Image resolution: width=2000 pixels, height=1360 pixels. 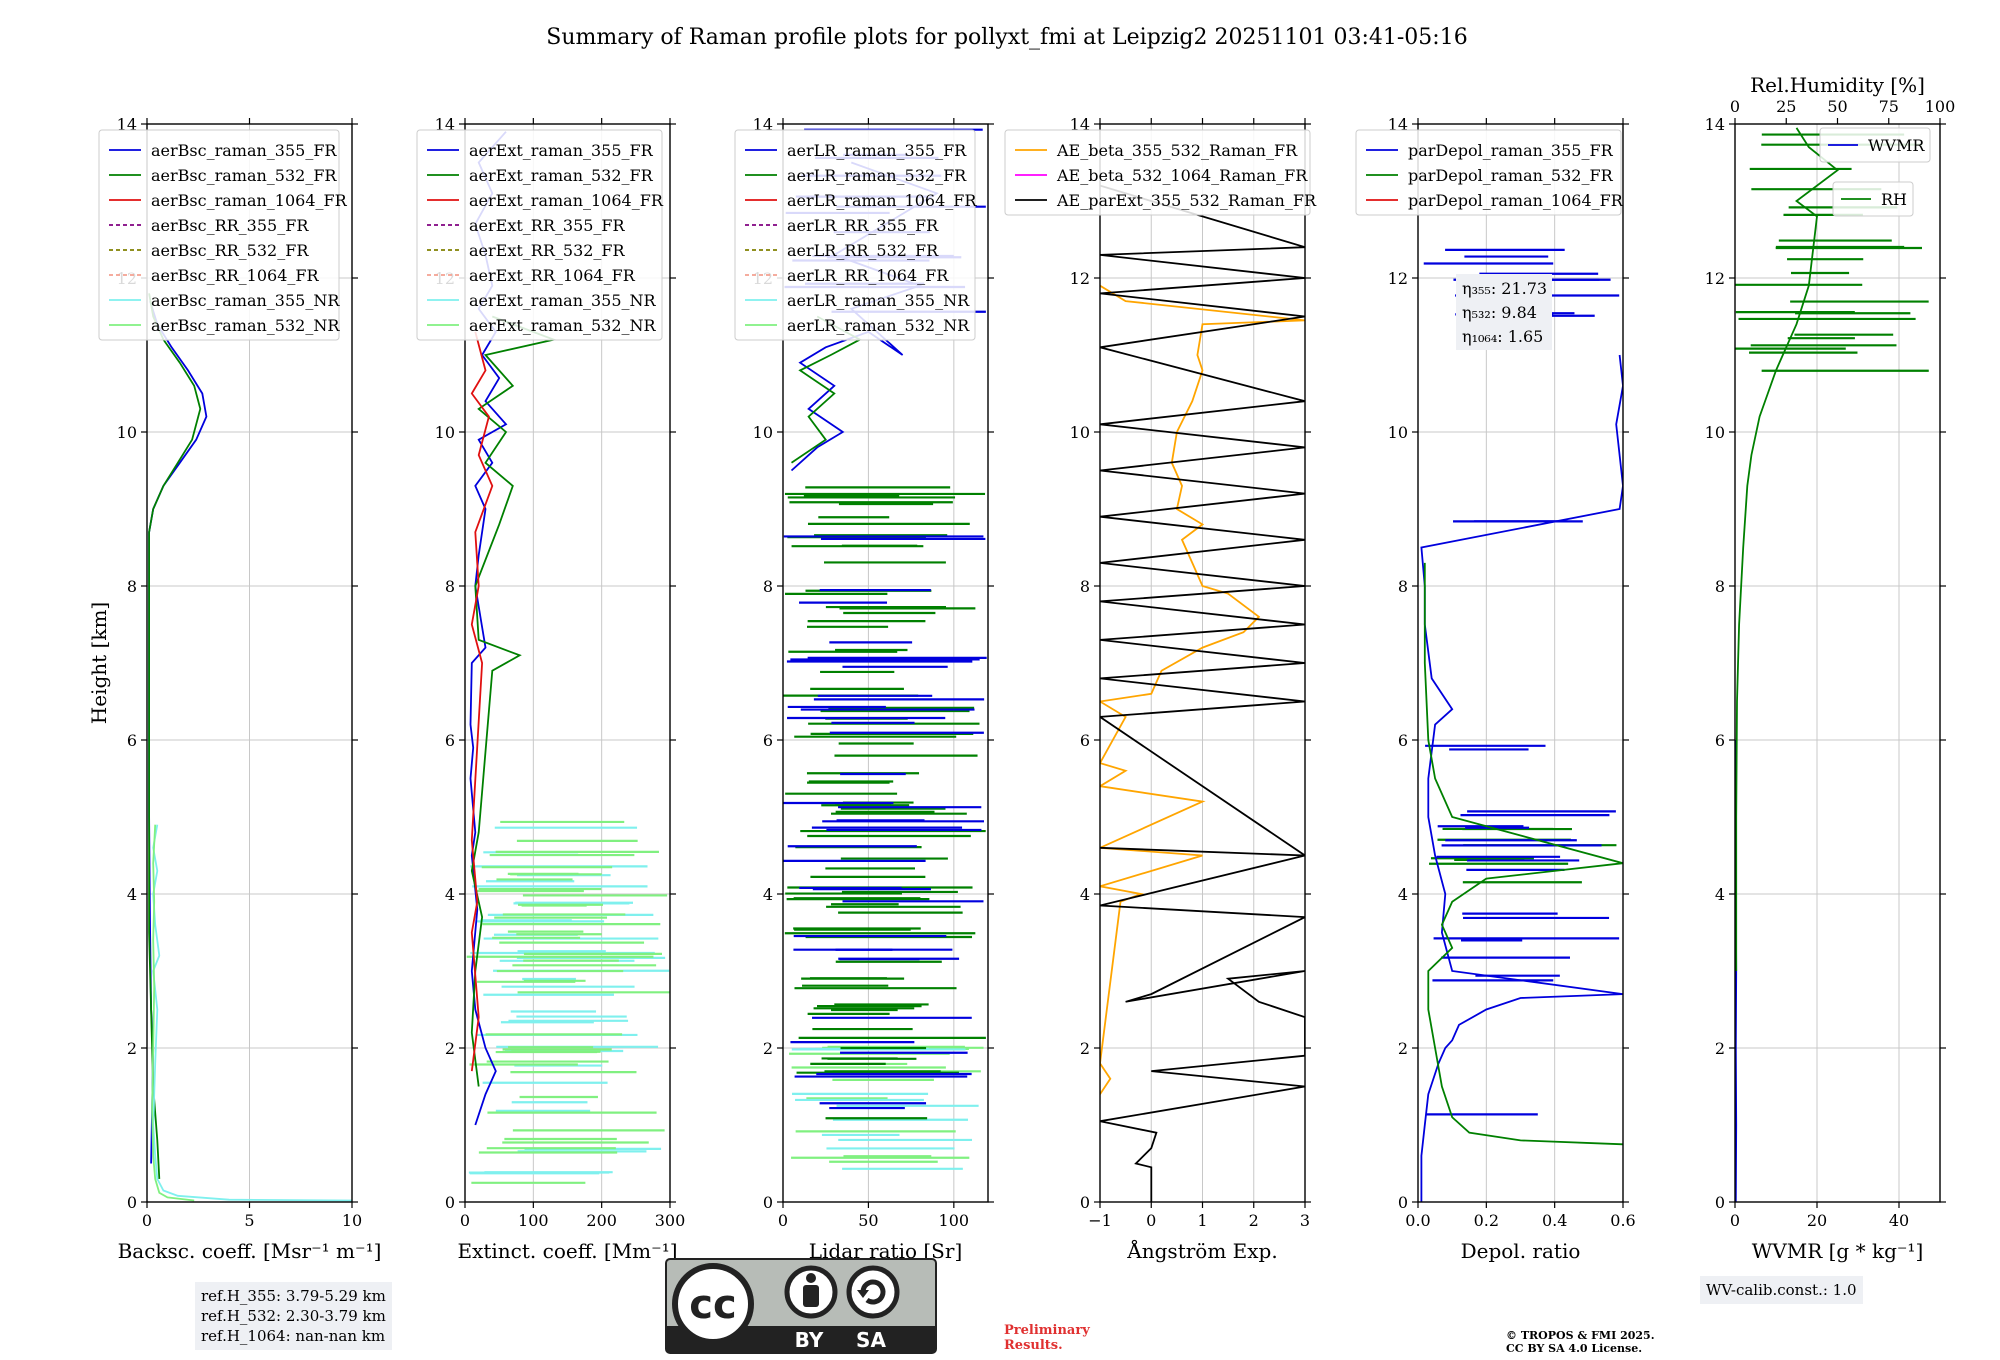 What do you see at coordinates (99, 663) in the screenshot?
I see `axis-label-y: Height [km]` at bounding box center [99, 663].